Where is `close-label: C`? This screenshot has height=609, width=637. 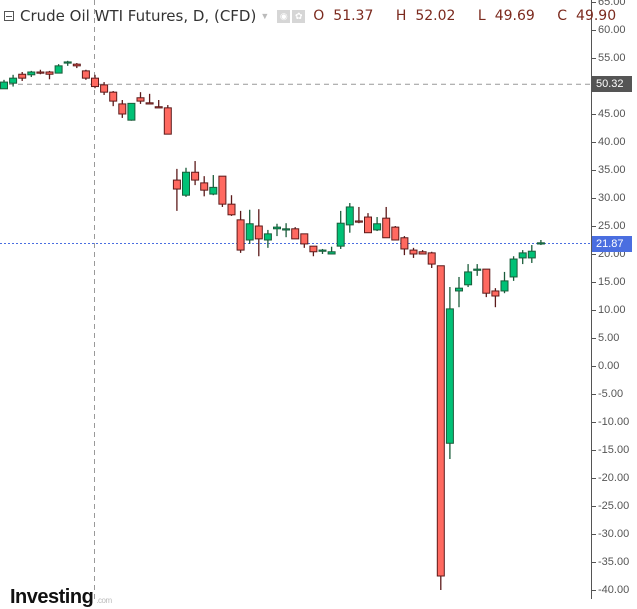 close-label: C is located at coordinates (562, 16).